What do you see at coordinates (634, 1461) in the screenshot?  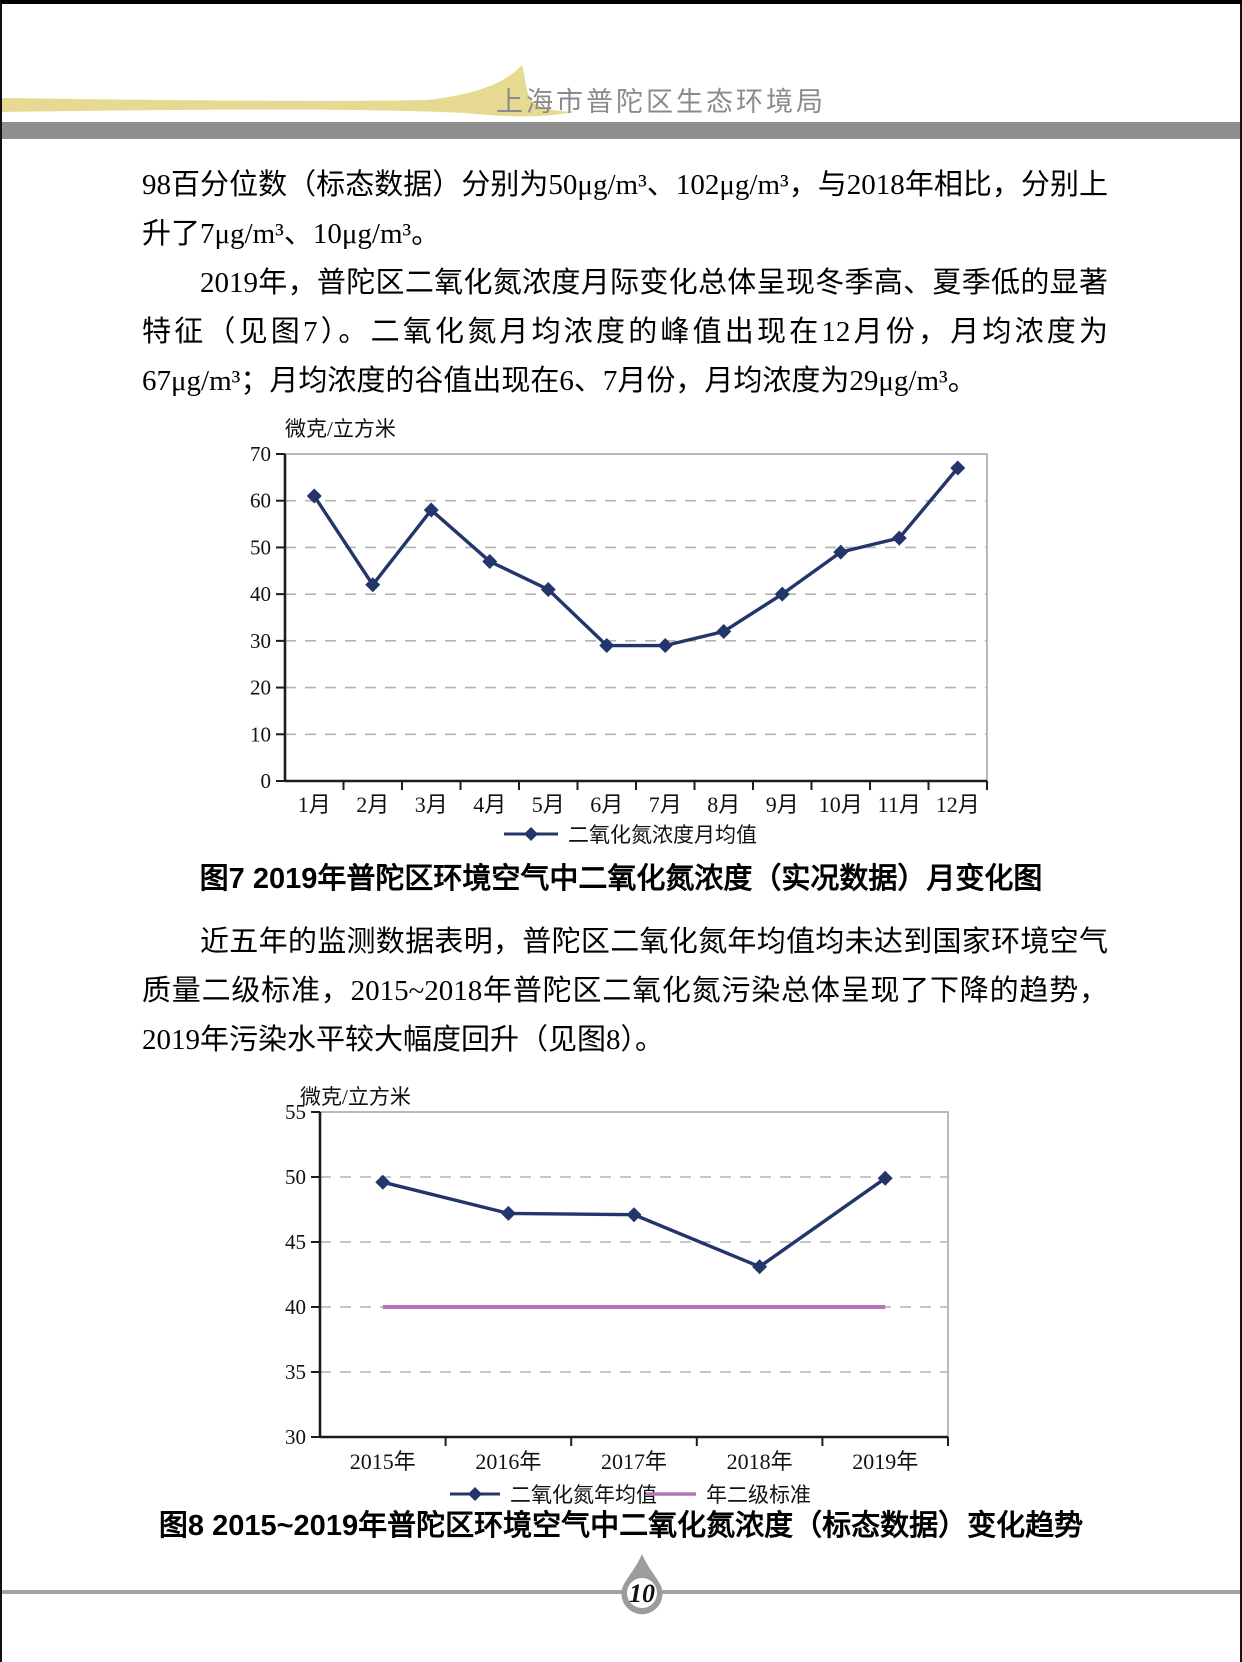 I see `x-tick-label: 2017年` at bounding box center [634, 1461].